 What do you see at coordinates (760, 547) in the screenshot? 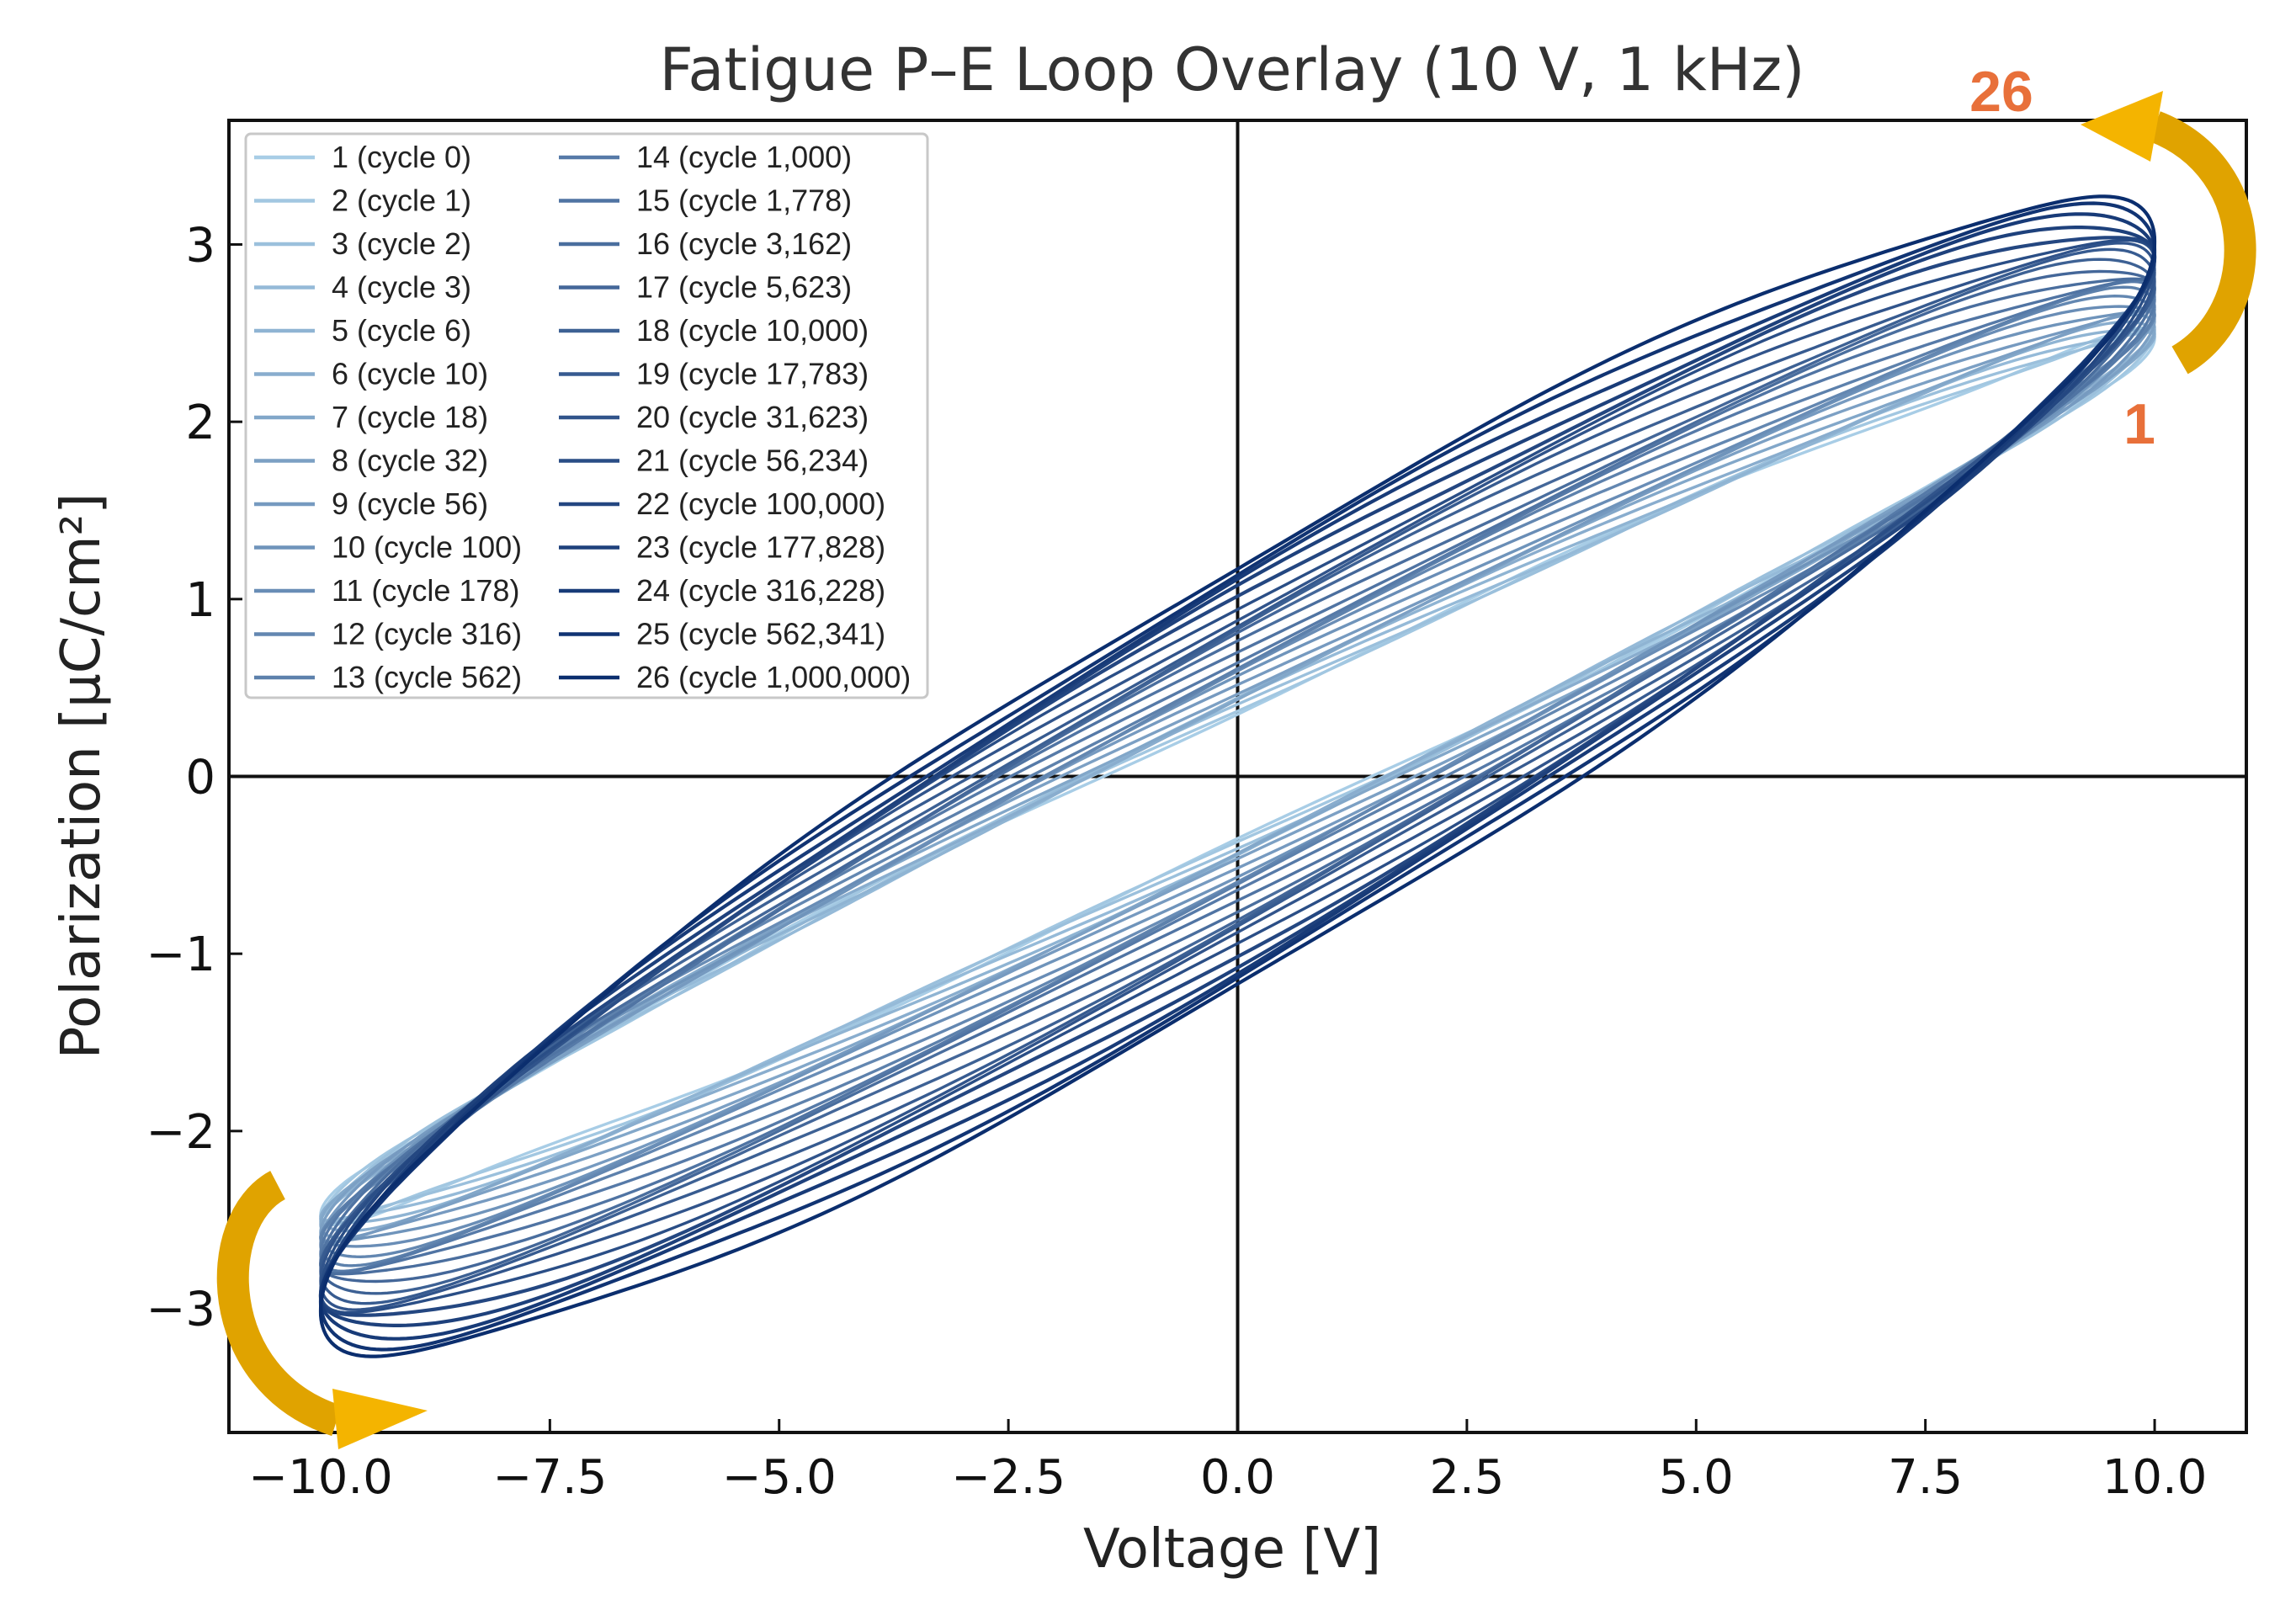
I see `legend-item: 23 (cycle 177,828)` at bounding box center [760, 547].